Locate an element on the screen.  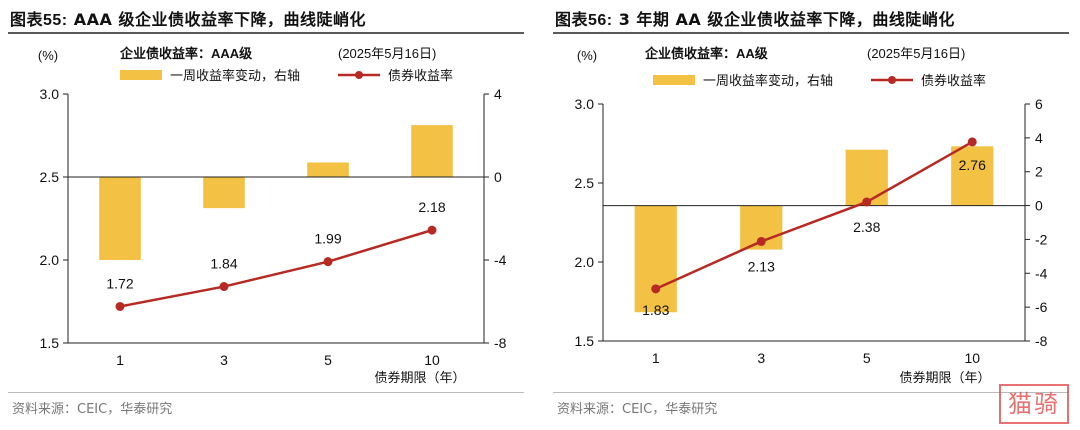
y-tick-label-right: 2 is located at coordinates (1039, 172).